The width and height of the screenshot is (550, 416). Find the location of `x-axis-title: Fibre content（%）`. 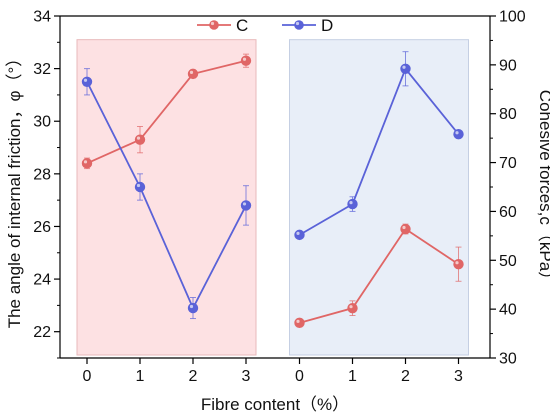

x-axis-title: Fibre content（%） is located at coordinates (275, 404).